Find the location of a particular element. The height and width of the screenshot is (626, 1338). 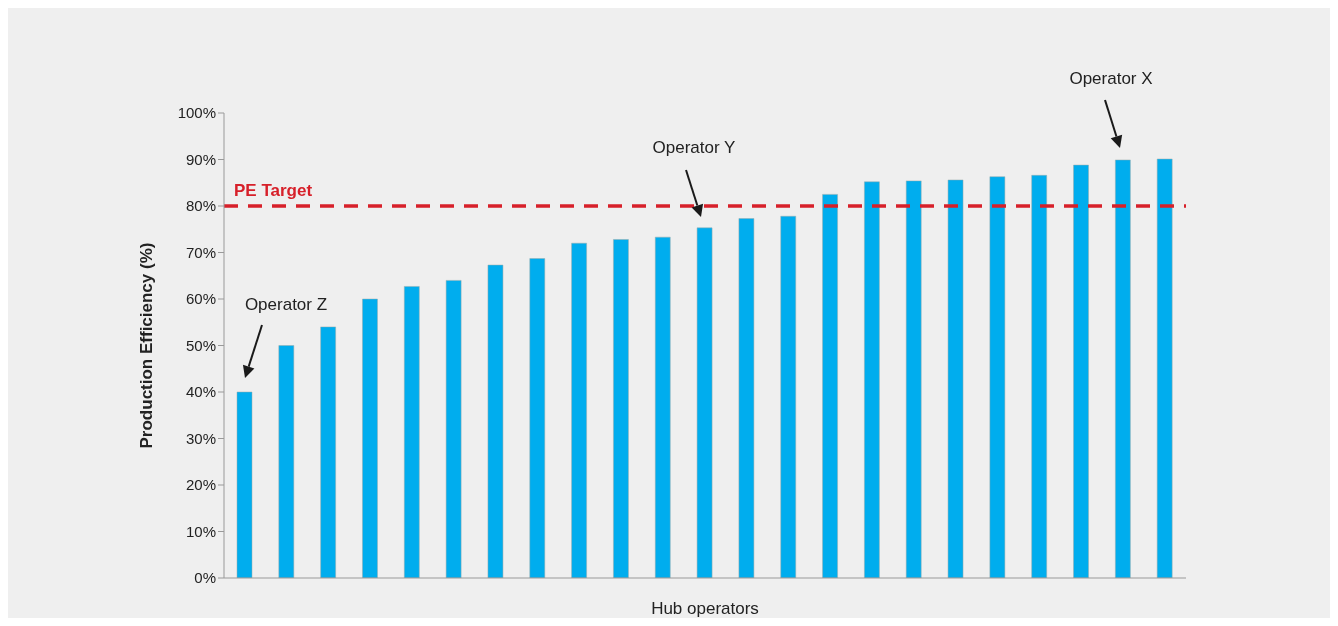

y-tick-label: 50% is located at coordinates (200, 345).